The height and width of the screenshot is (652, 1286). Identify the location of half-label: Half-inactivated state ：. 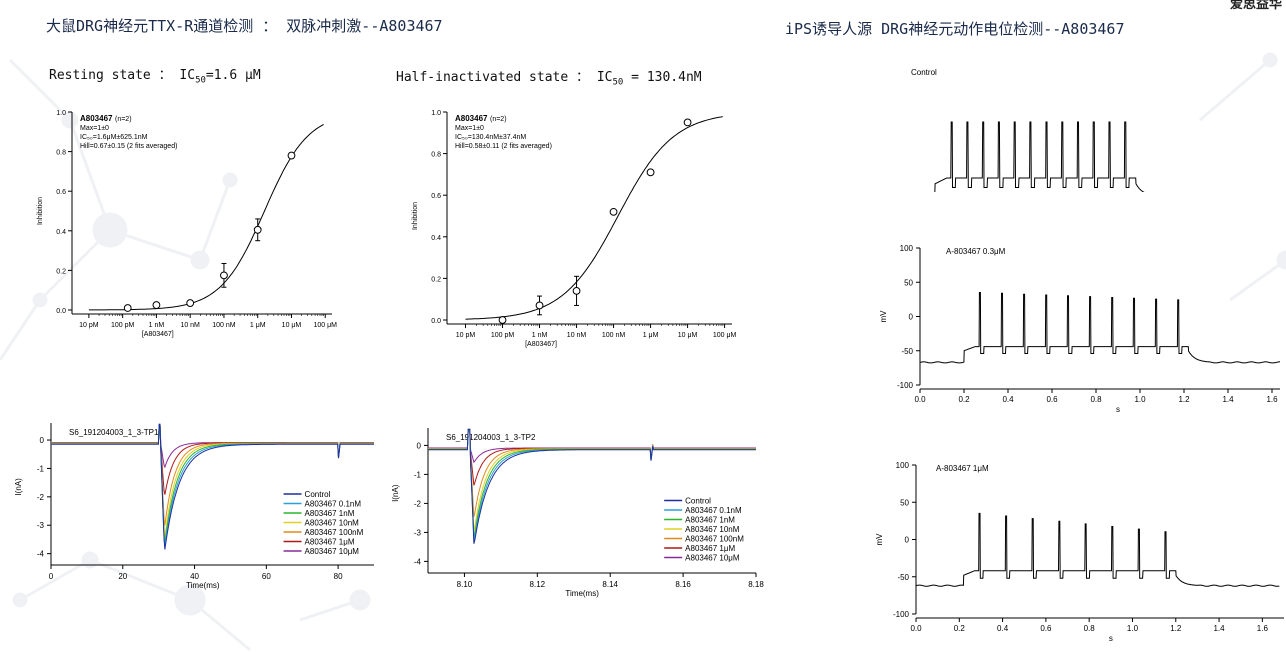
(493, 77).